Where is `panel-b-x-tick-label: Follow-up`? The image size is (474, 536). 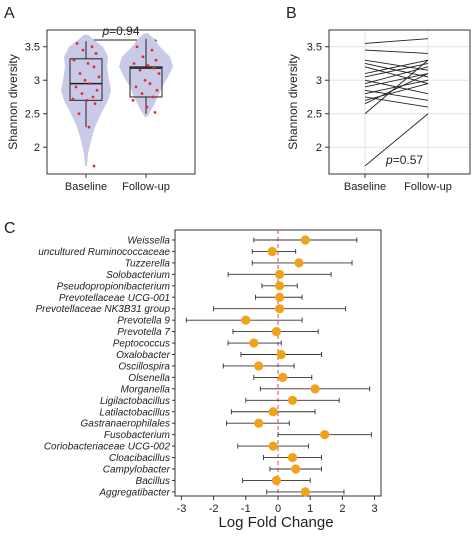
panel-b-x-tick-label: Follow-up is located at coordinates (428, 187).